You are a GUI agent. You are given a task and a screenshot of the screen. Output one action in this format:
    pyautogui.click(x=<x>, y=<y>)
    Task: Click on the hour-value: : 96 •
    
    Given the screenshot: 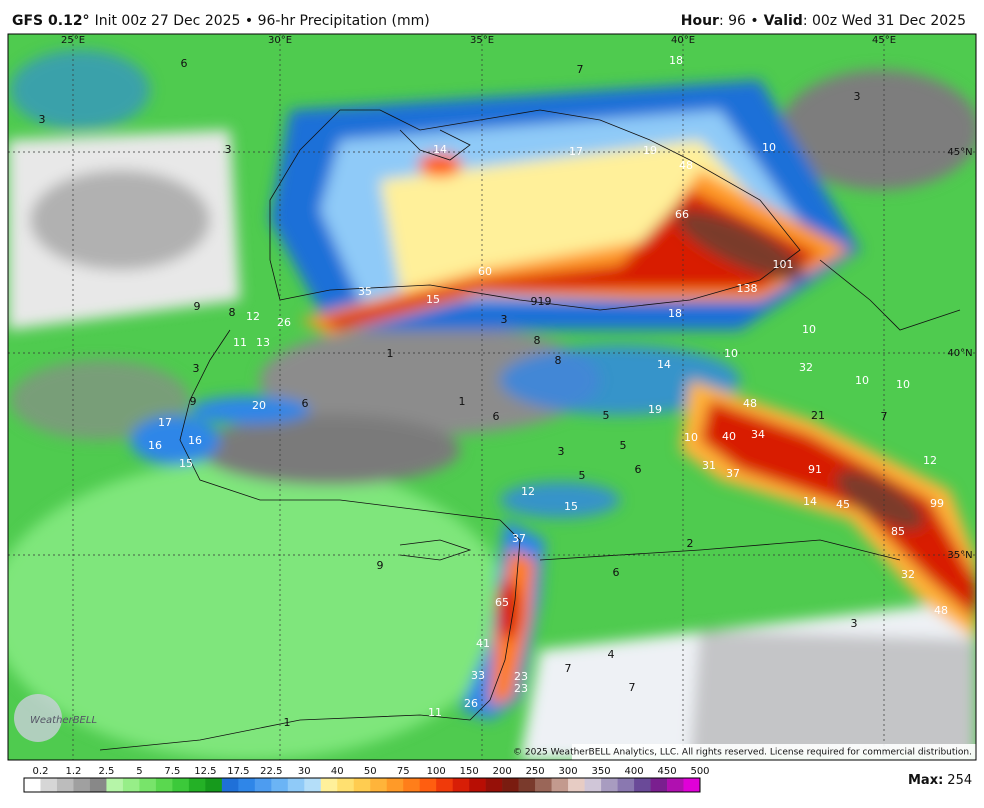 What is the action you would take?
    pyautogui.click(x=739, y=21)
    